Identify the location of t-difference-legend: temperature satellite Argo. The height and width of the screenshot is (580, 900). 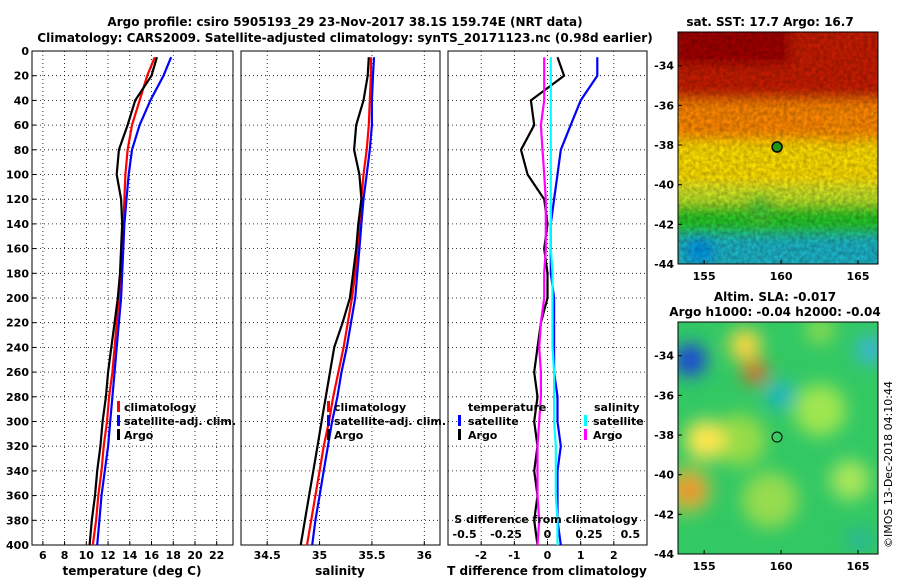
(502, 421).